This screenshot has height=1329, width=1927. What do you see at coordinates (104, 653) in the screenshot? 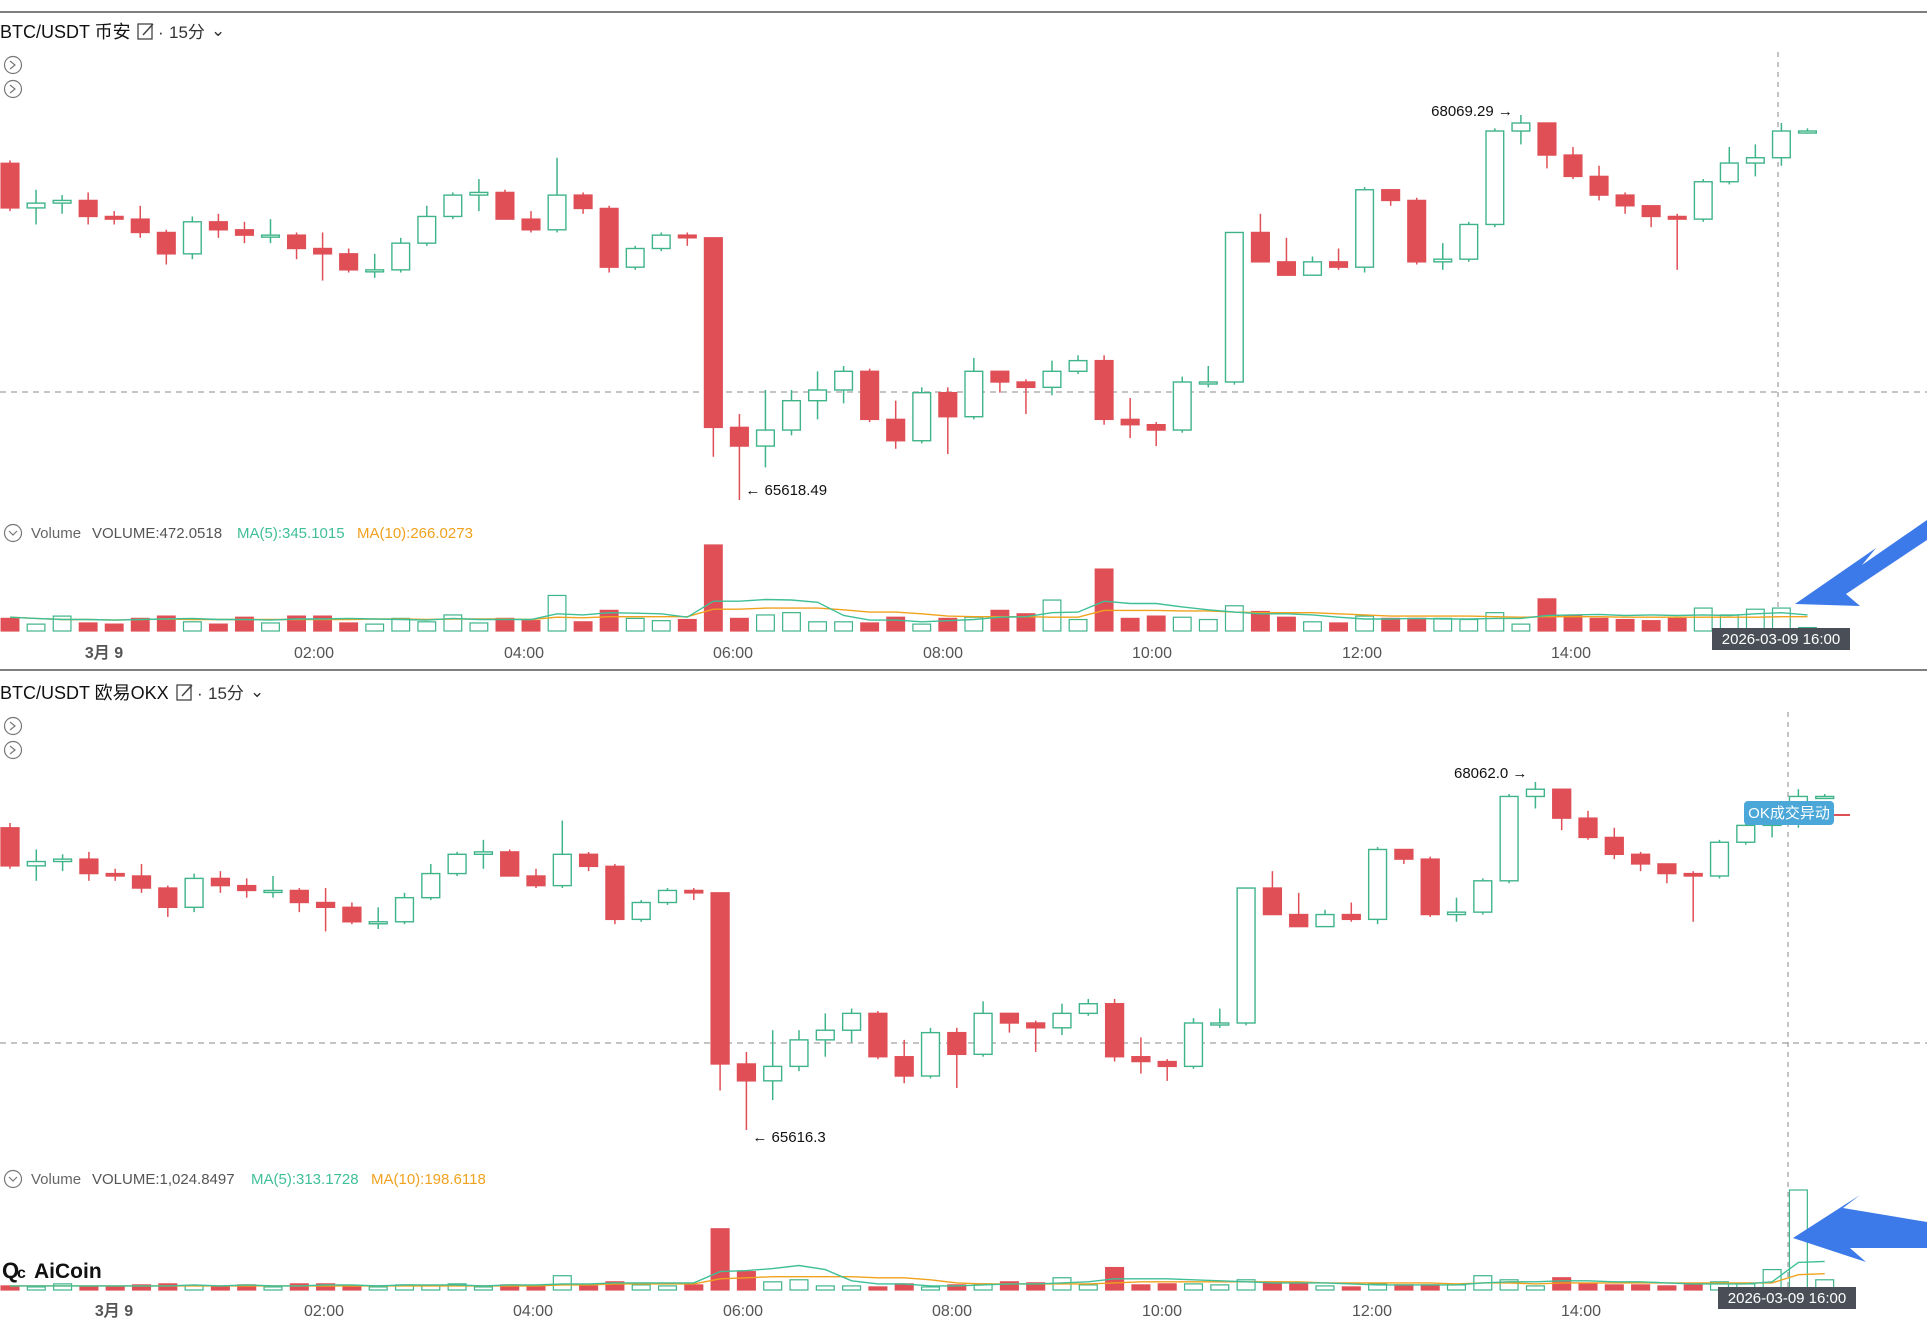
I see `x-tick-label: 3月 9` at bounding box center [104, 653].